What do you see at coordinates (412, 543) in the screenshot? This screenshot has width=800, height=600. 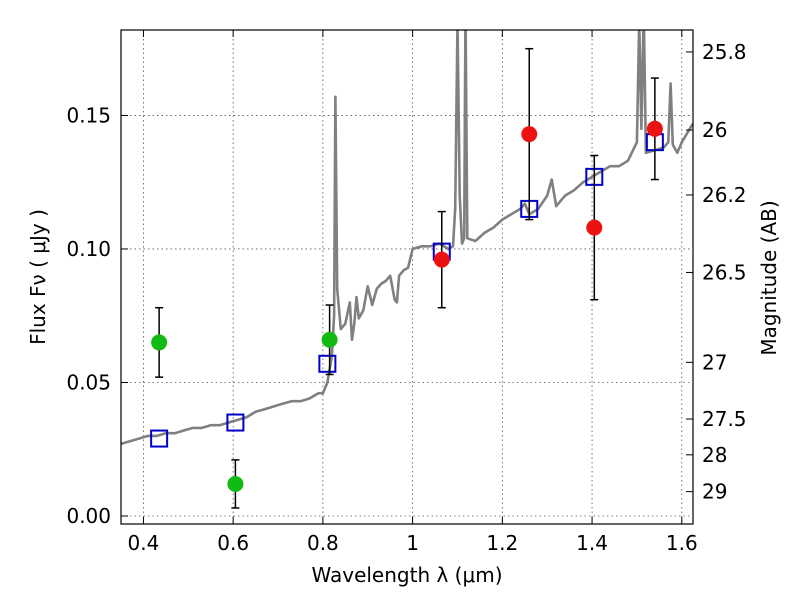 I see `x-tick-label: 1` at bounding box center [412, 543].